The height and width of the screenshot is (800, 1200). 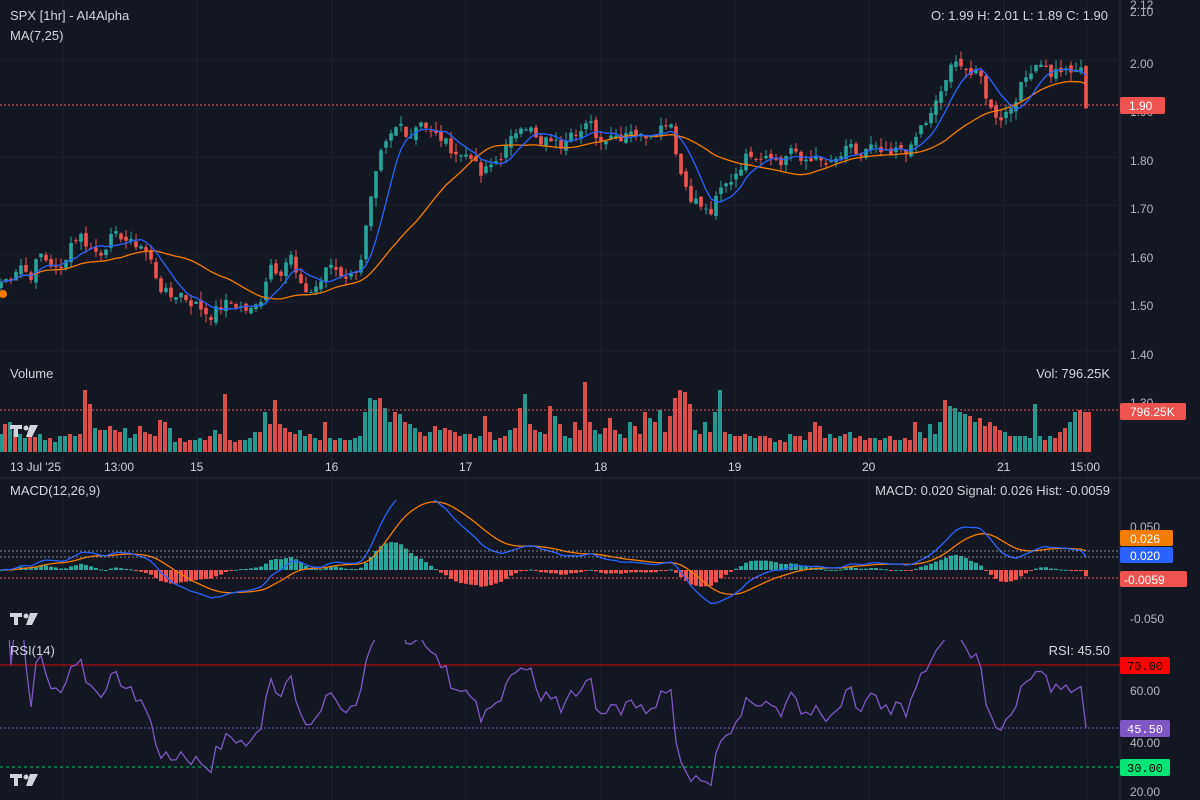 I want to click on price-axis: 2.122.102.001.901.801.701.601.501.401.30, so click(x=1142, y=205).